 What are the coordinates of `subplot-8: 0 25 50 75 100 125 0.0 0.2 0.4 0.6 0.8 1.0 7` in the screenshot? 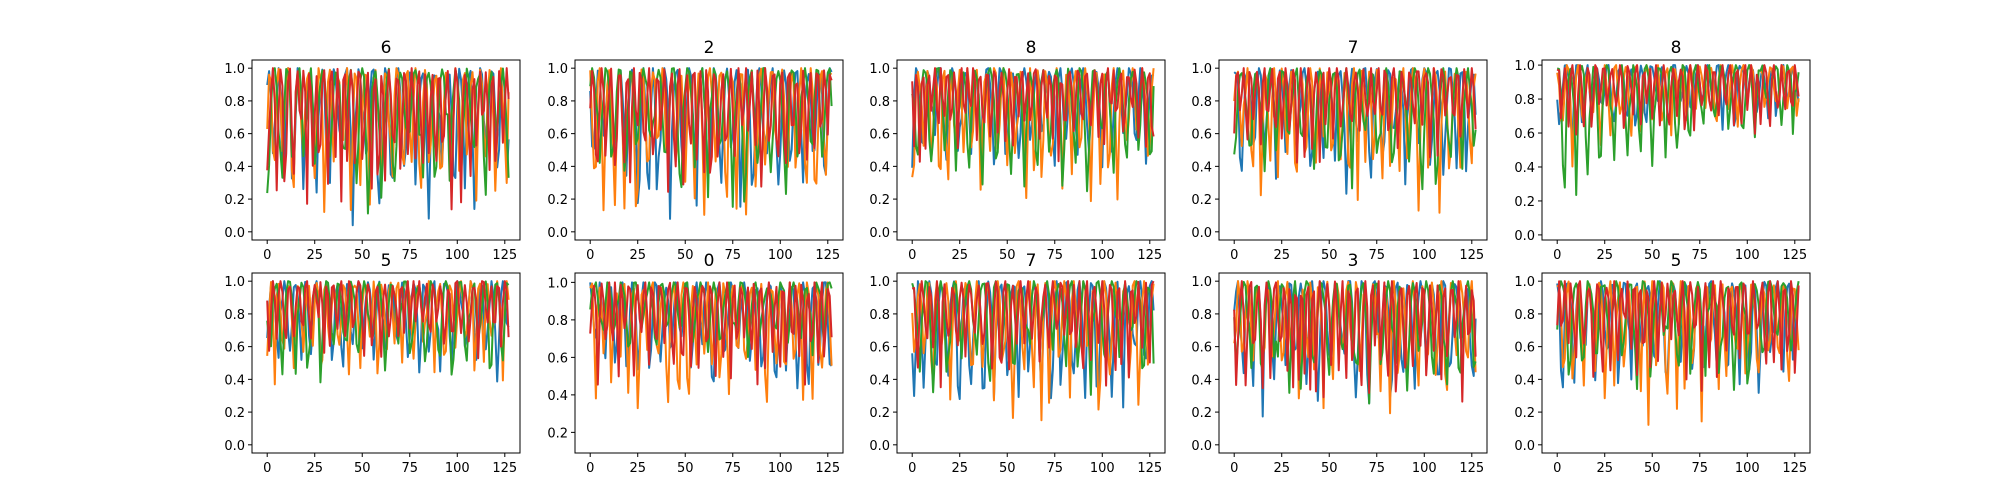 It's located at (1017, 363).